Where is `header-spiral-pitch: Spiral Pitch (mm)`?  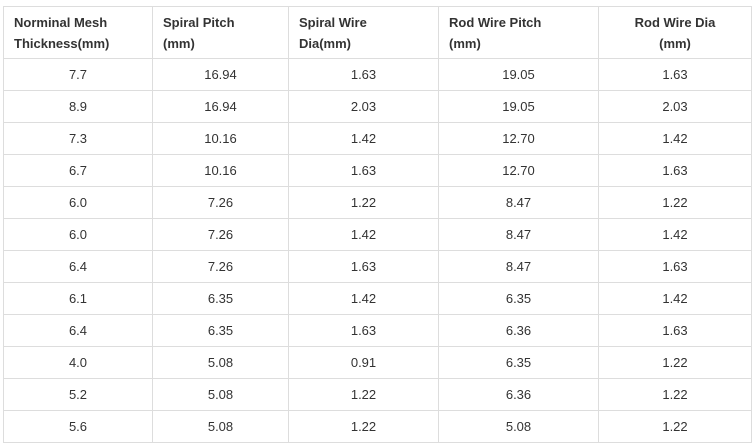 header-spiral-pitch: Spiral Pitch (mm) is located at coordinates (220, 32).